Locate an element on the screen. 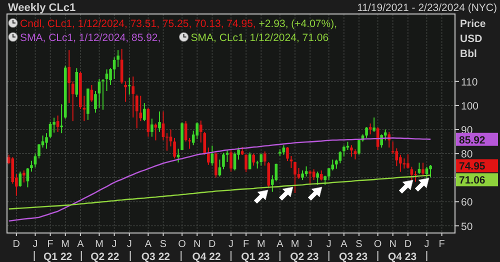 The image size is (500, 262). y-axis-title: Price USD Bbl is located at coordinates (473, 39).